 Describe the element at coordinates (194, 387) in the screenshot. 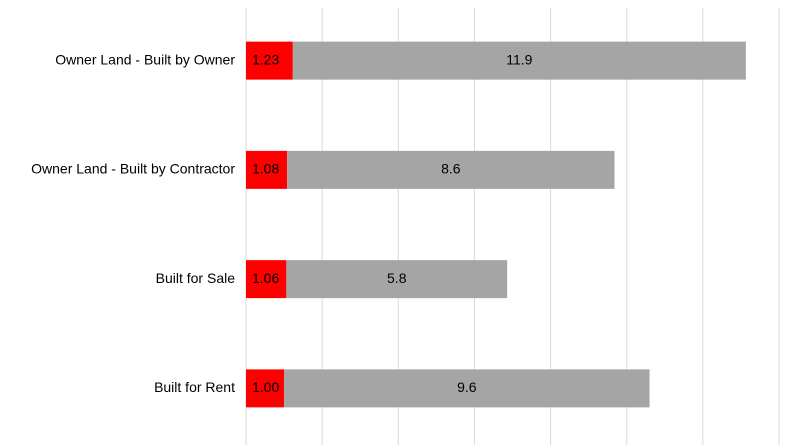

I see `y-tick-label: Built for Rent` at that location.